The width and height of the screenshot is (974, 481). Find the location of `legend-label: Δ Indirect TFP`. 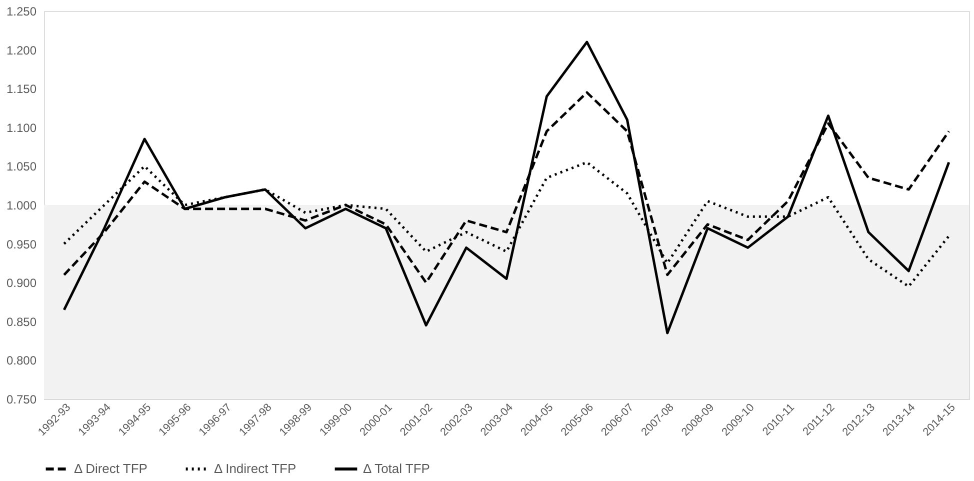

legend-label: Δ Indirect TFP is located at coordinates (255, 468).